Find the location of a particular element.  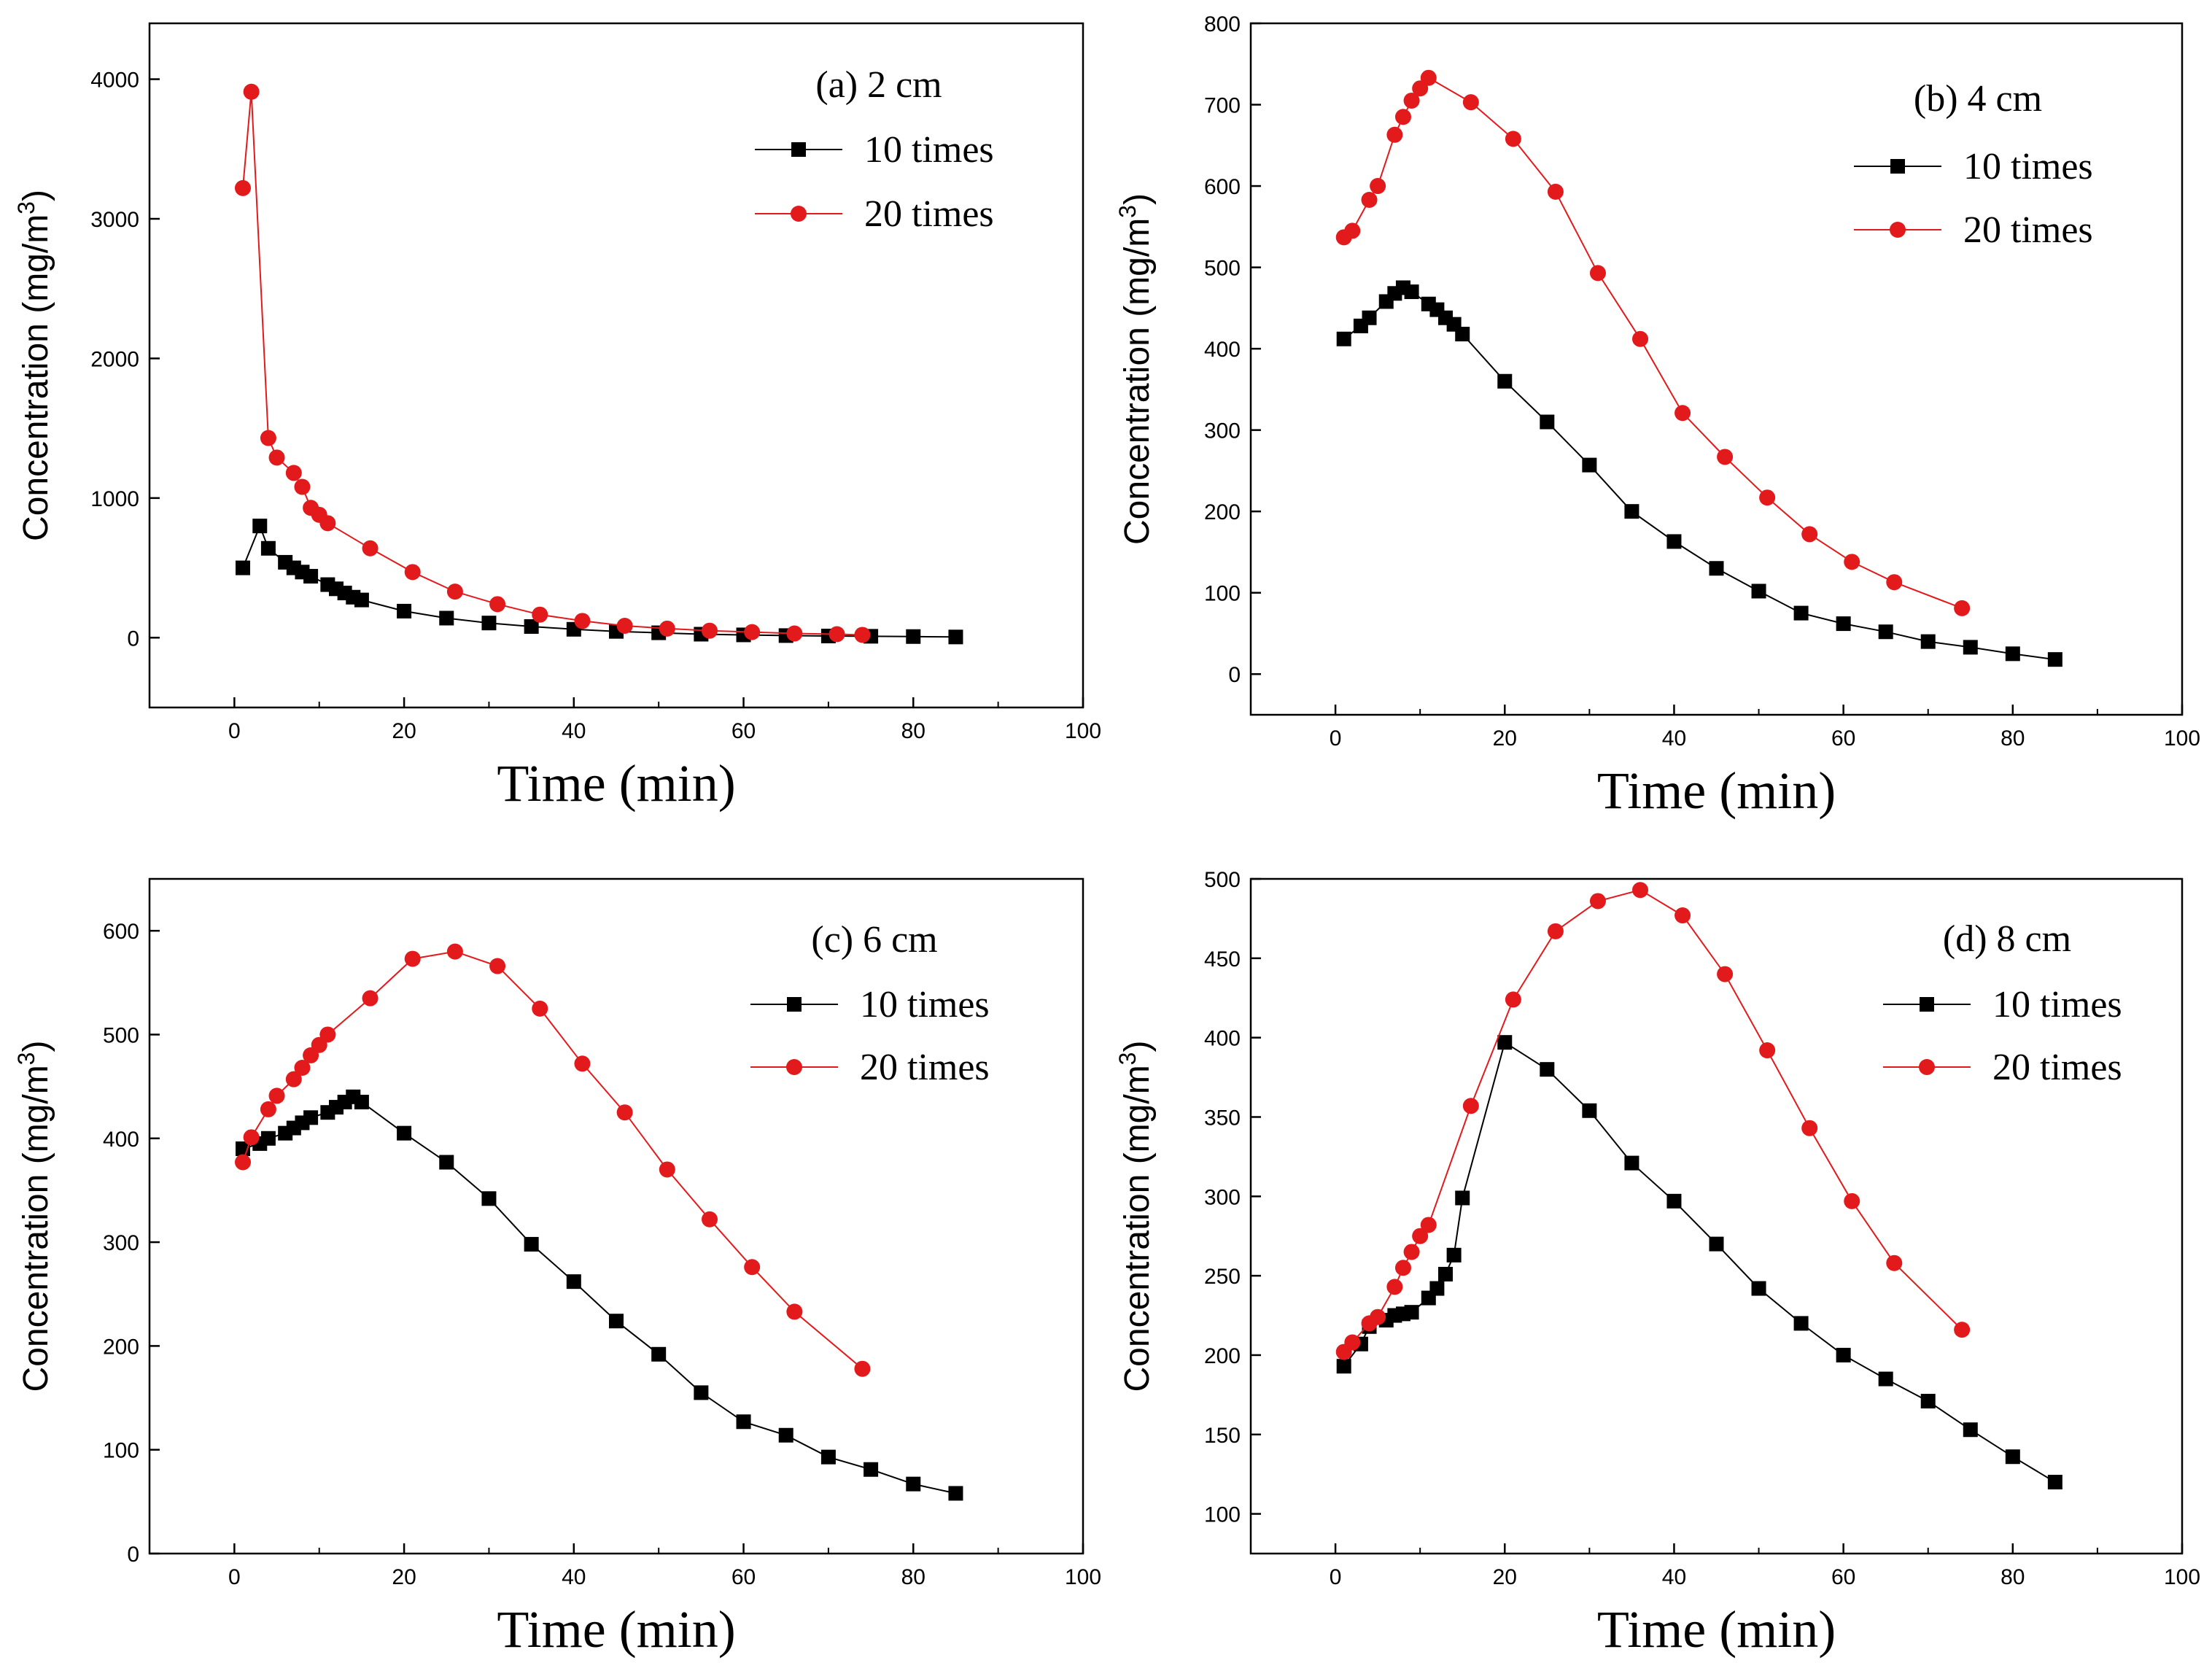

y-tick-label: 0 is located at coordinates (133, 639).